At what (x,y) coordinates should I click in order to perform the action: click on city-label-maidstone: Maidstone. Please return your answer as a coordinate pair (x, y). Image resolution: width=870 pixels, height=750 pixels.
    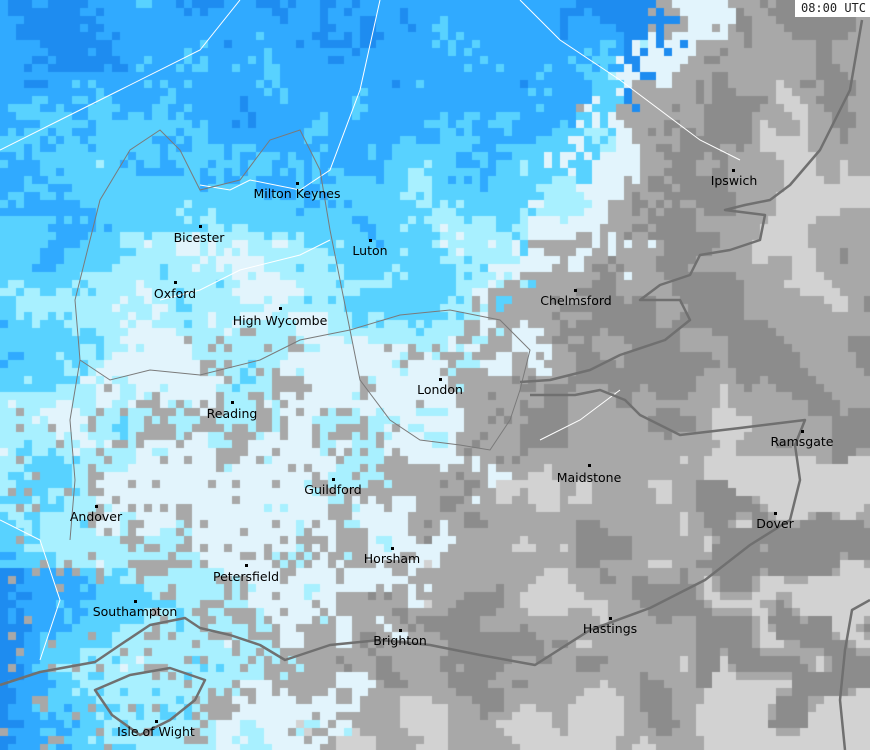
    Looking at the image, I should click on (589, 477).